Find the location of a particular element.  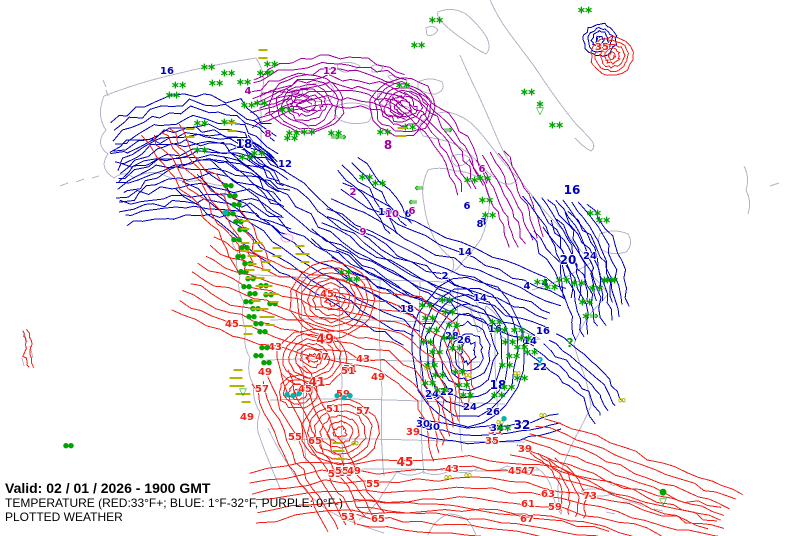

greenland-coastline is located at coordinates (527, 86).